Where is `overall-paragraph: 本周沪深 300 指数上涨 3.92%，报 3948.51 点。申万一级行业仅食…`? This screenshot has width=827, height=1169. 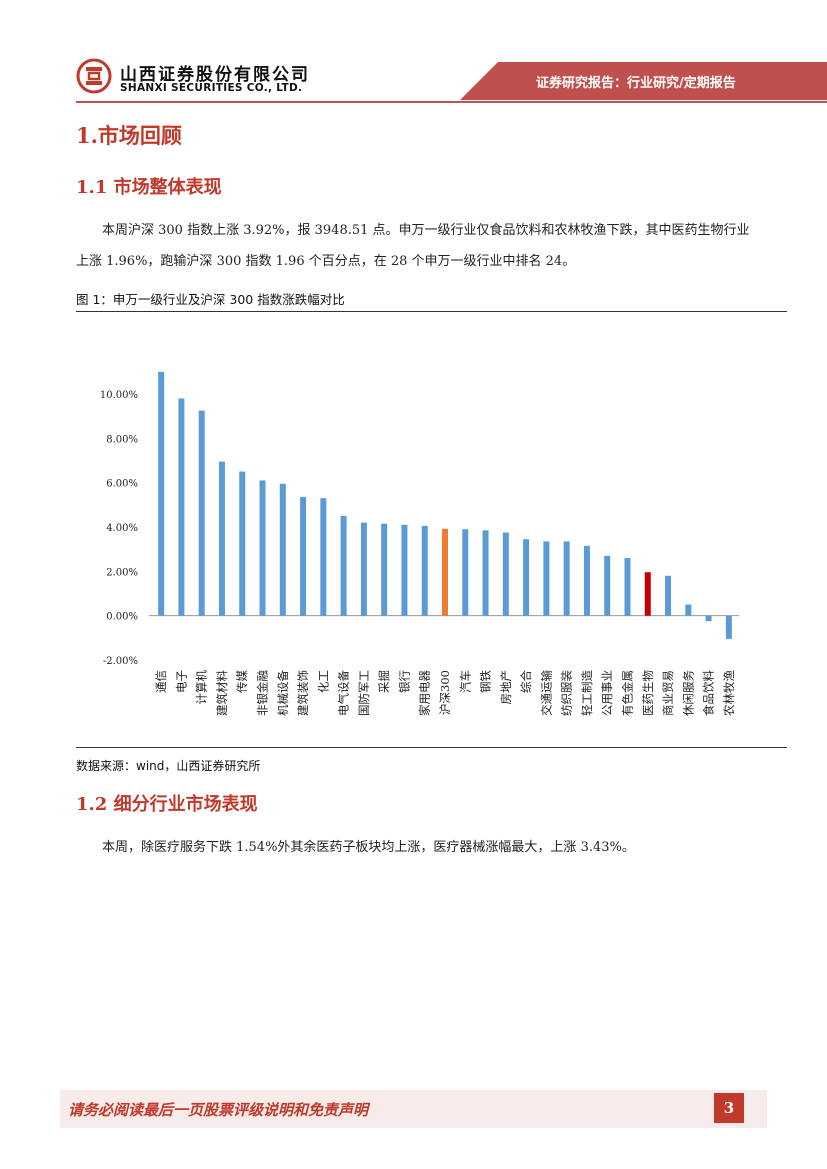
overall-paragraph: 本周沪深 300 指数上涨 3.92%，报 3948.51 点。申万一级行业仅食… is located at coordinates (413, 246).